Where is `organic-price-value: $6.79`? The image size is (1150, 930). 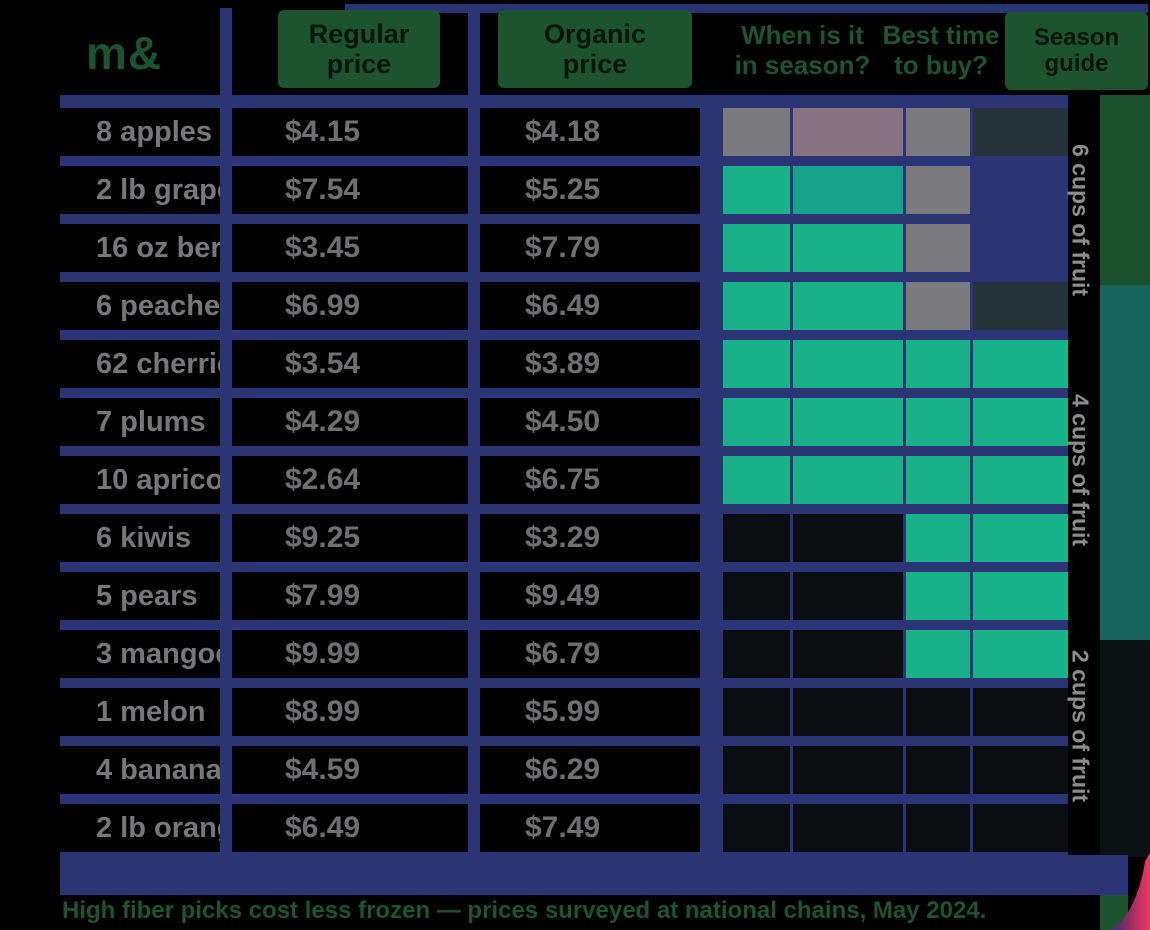
organic-price-value: $6.79 is located at coordinates (590, 654).